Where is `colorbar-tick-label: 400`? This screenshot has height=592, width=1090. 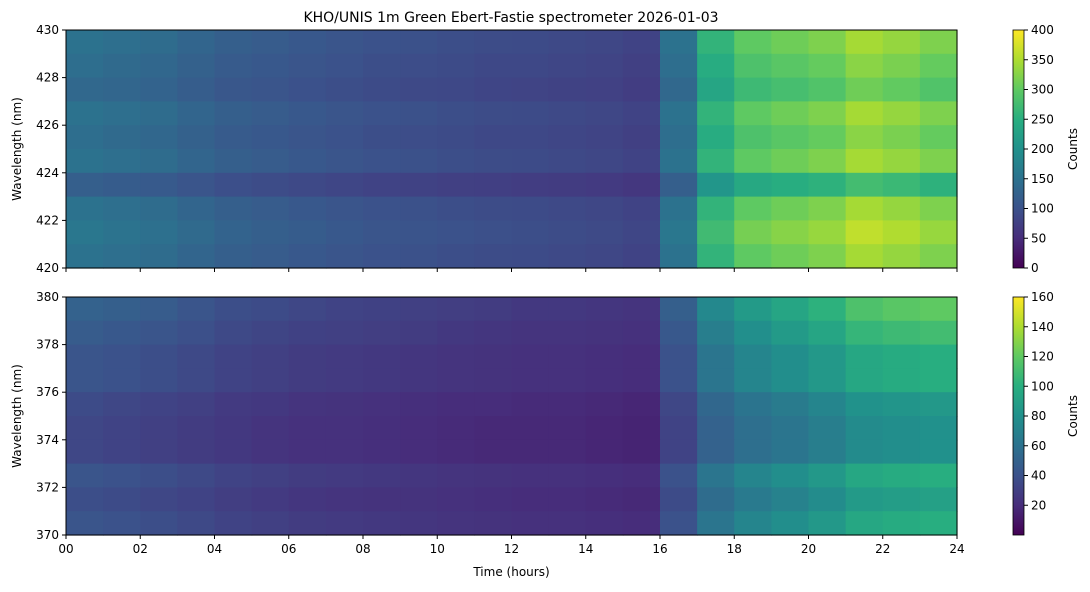 colorbar-tick-label: 400 is located at coordinates (1042, 30).